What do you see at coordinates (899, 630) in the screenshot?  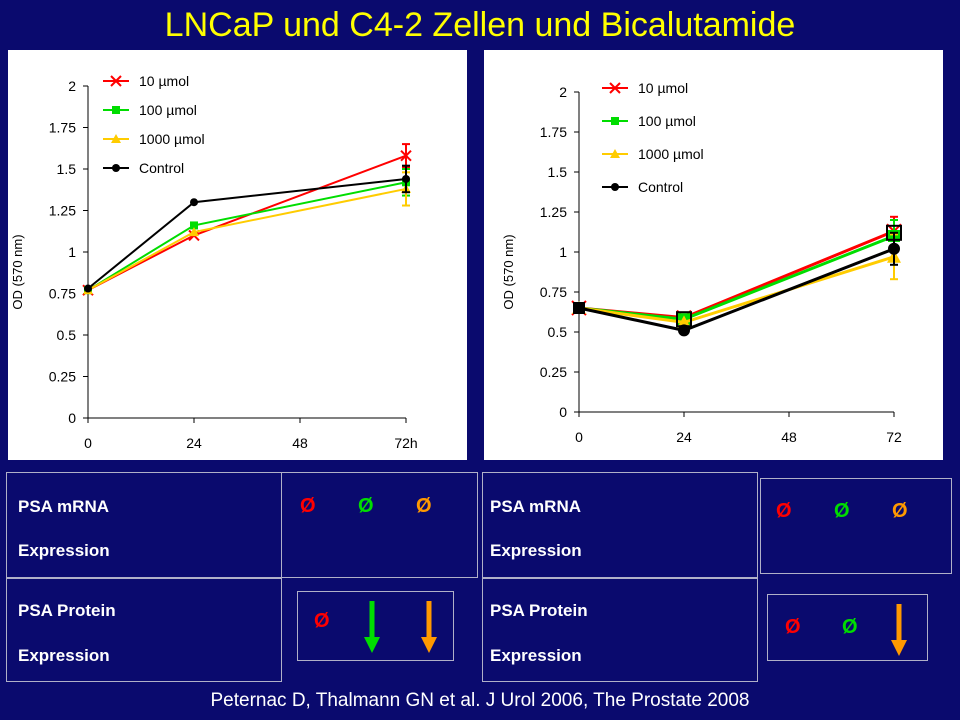 I see `right-protein-arrow-orange` at bounding box center [899, 630].